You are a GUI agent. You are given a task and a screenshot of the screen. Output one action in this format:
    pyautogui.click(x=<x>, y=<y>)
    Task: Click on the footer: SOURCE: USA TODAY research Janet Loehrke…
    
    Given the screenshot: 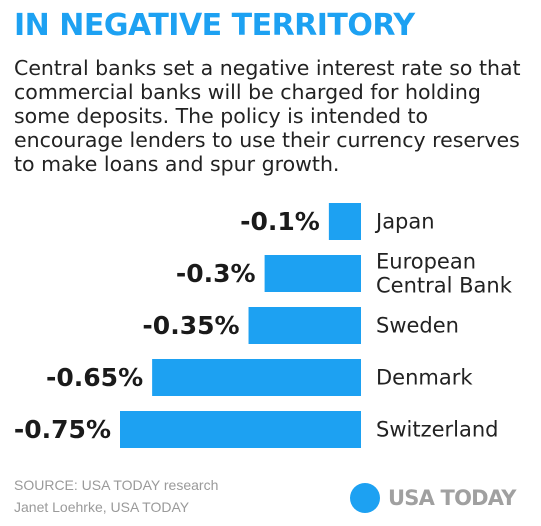 What is the action you would take?
    pyautogui.click(x=116, y=496)
    